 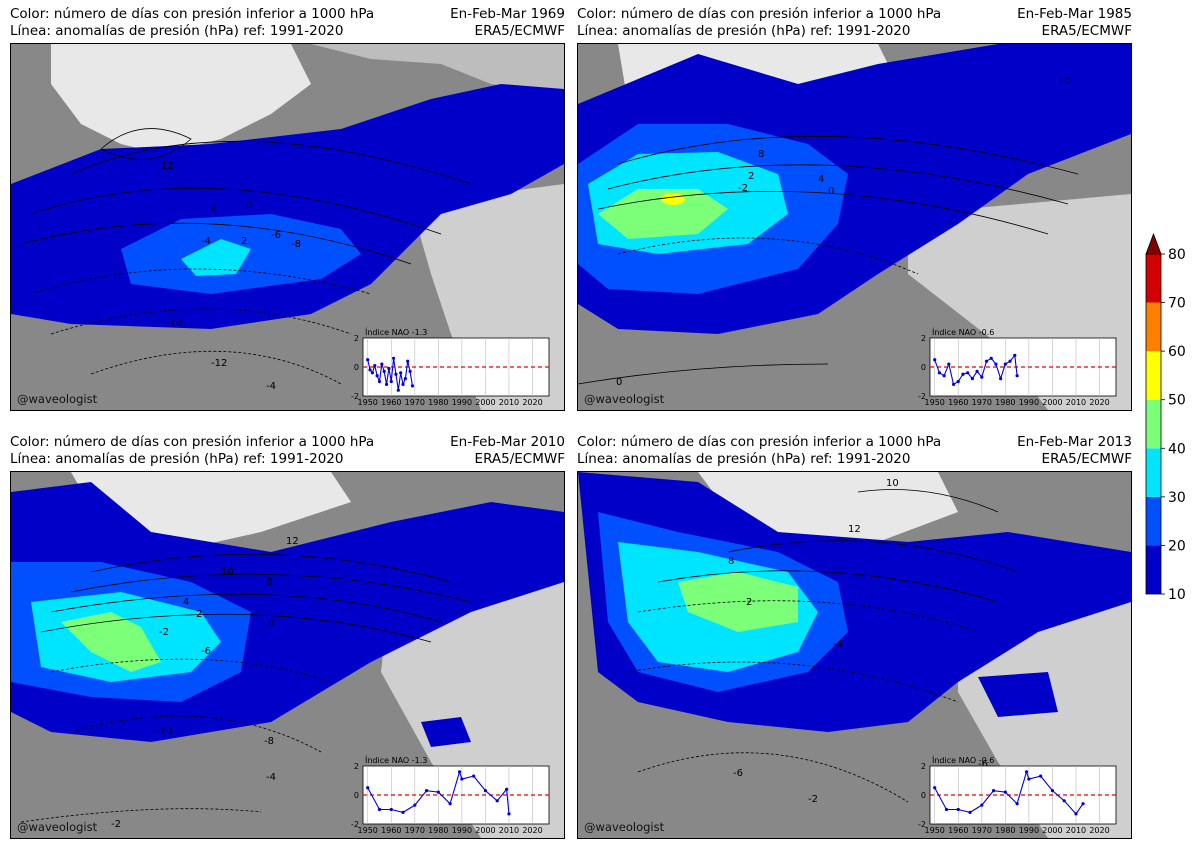 What do you see at coordinates (1177, 595) in the screenshot?
I see `colorbar-tick-label: 10` at bounding box center [1177, 595].